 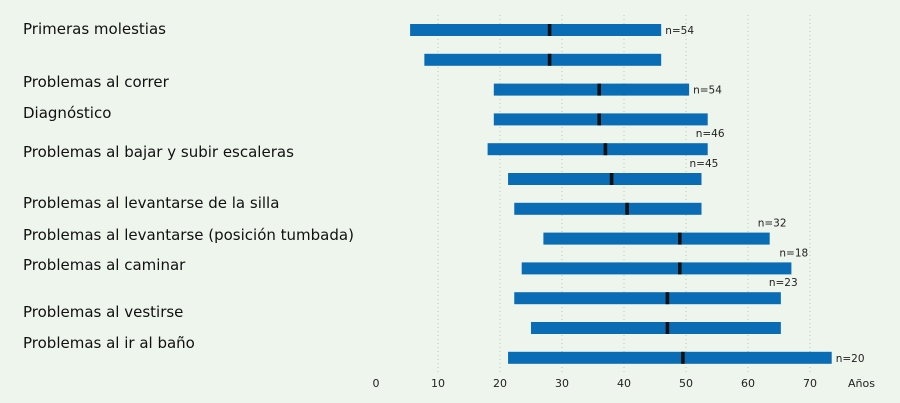 What do you see at coordinates (438, 383) in the screenshot?
I see `x-tick-label: 10` at bounding box center [438, 383].